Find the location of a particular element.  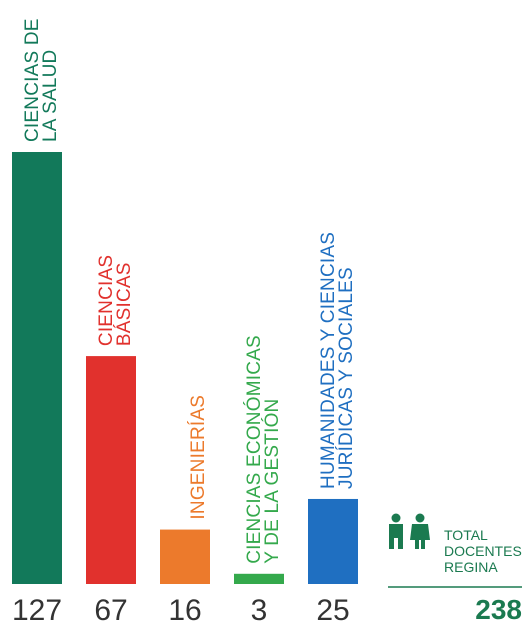

value-label-0: 127 is located at coordinates (37, 610).